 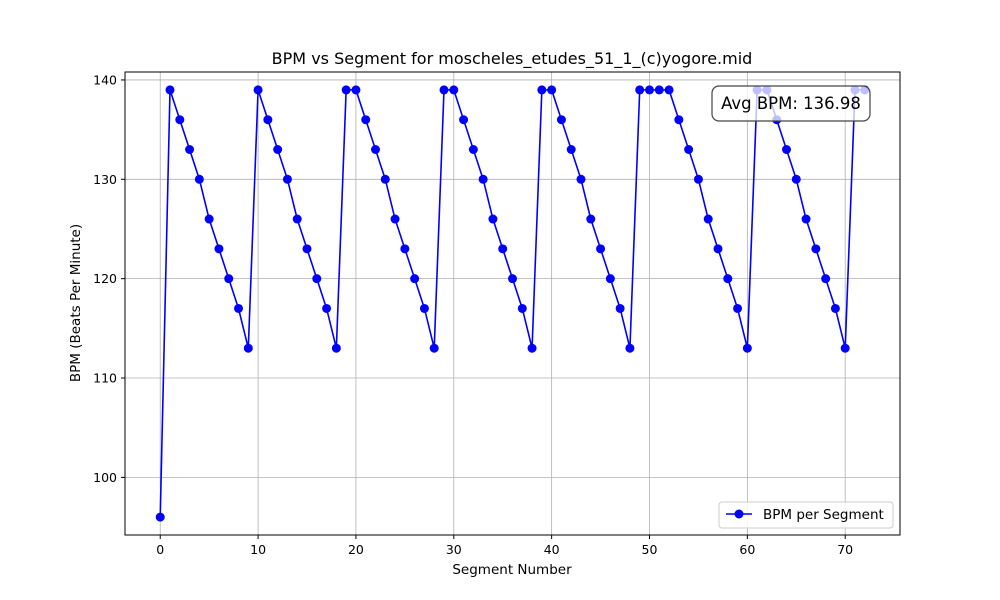 I want to click on y-axis-label: BPM (Beats Per Minute), so click(x=76, y=303).